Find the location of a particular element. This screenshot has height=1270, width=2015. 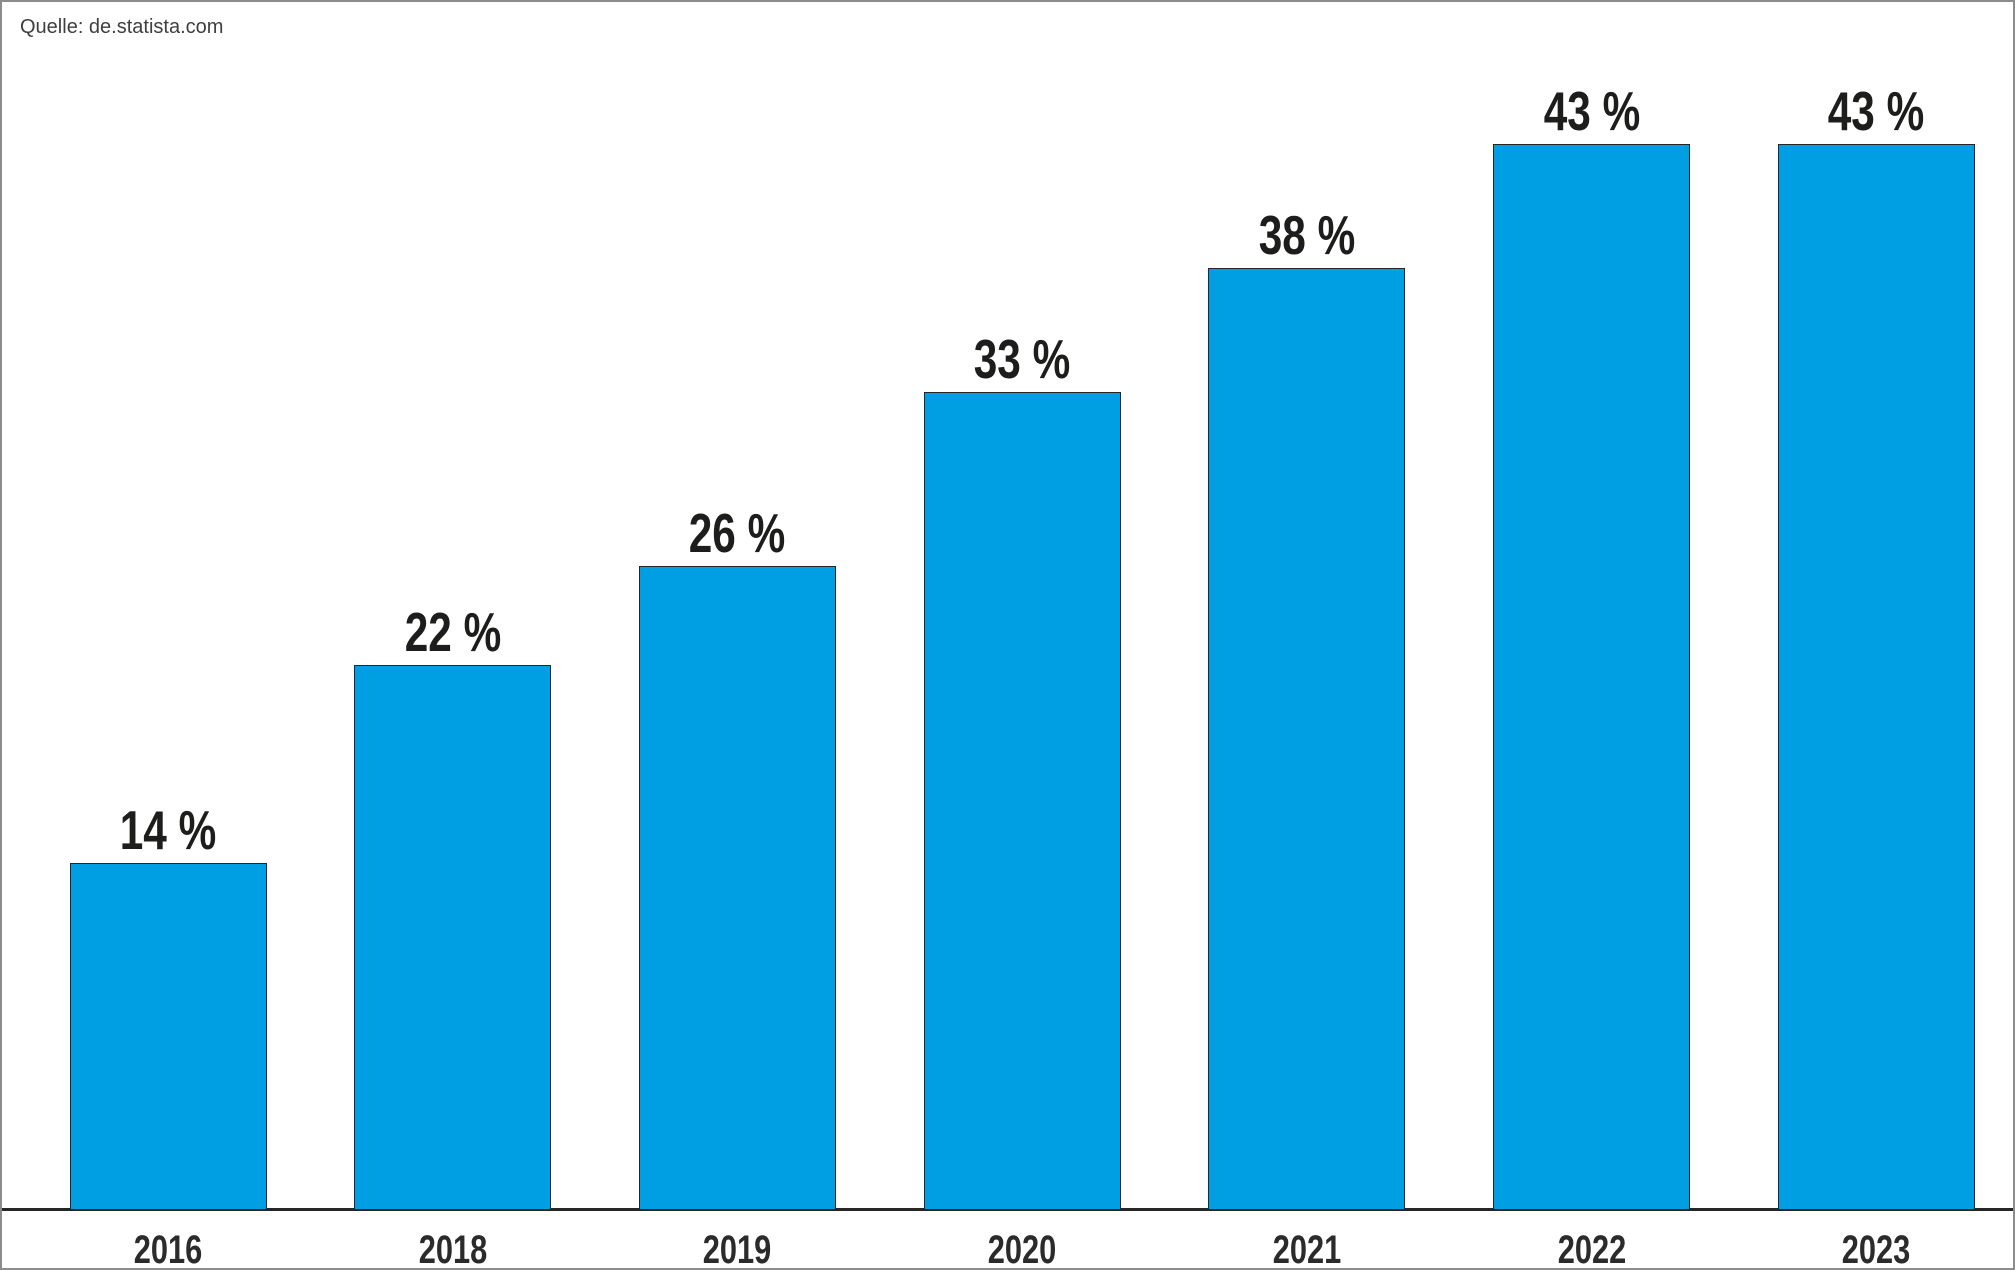

source-attribution: Quelle: de.statista.com is located at coordinates (122, 27).